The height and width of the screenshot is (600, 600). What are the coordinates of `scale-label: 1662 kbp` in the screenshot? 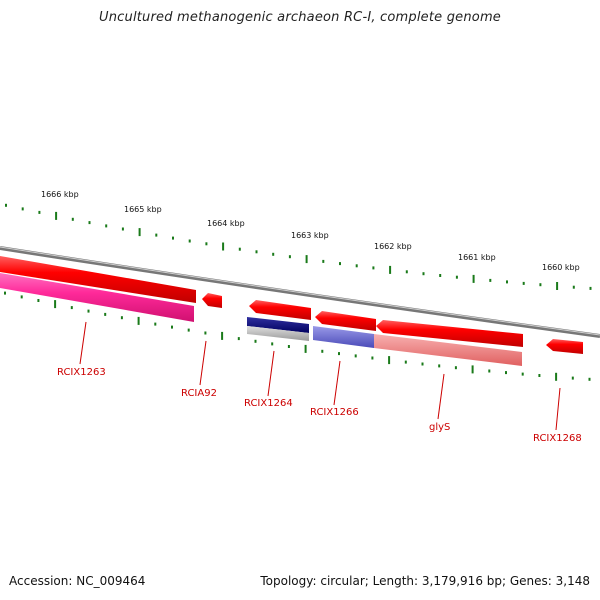 It's located at (393, 246).